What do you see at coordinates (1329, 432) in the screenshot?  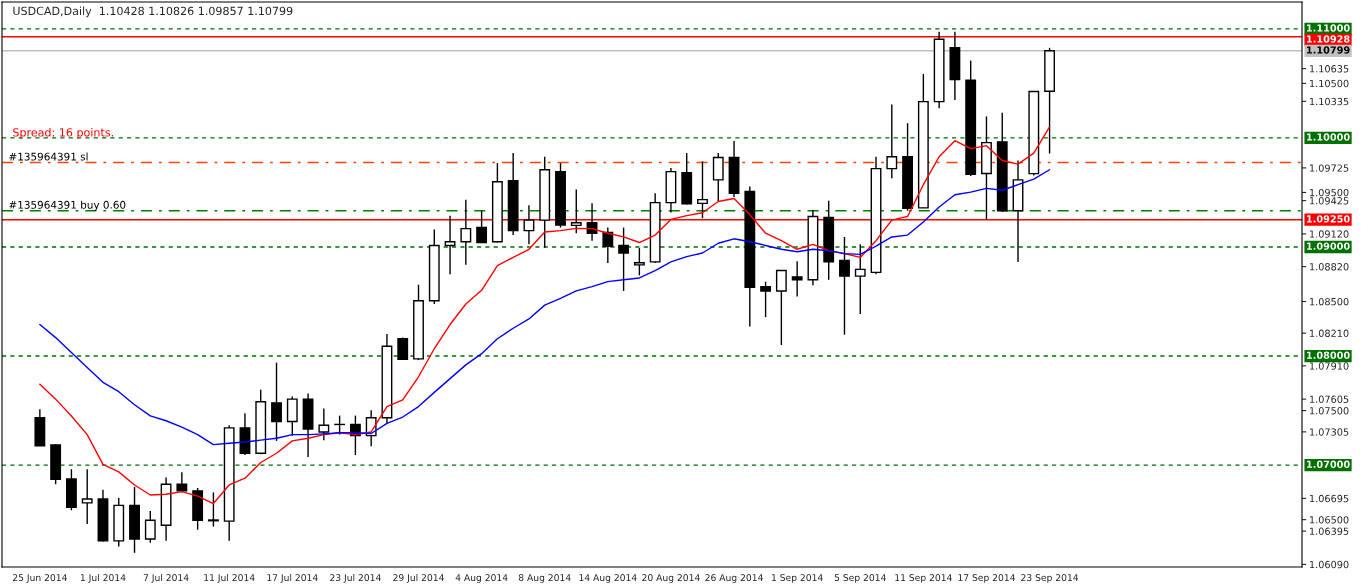 I see `y-tick-label: 1.07305` at bounding box center [1329, 432].